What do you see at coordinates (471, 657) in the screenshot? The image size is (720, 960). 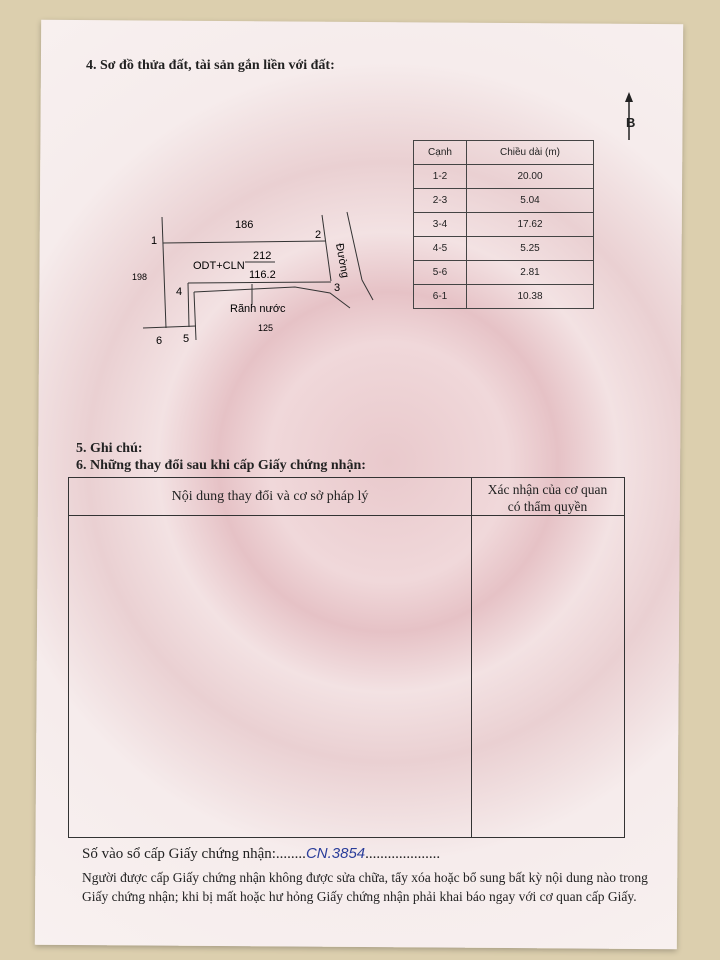 I see `column-divider` at bounding box center [471, 657].